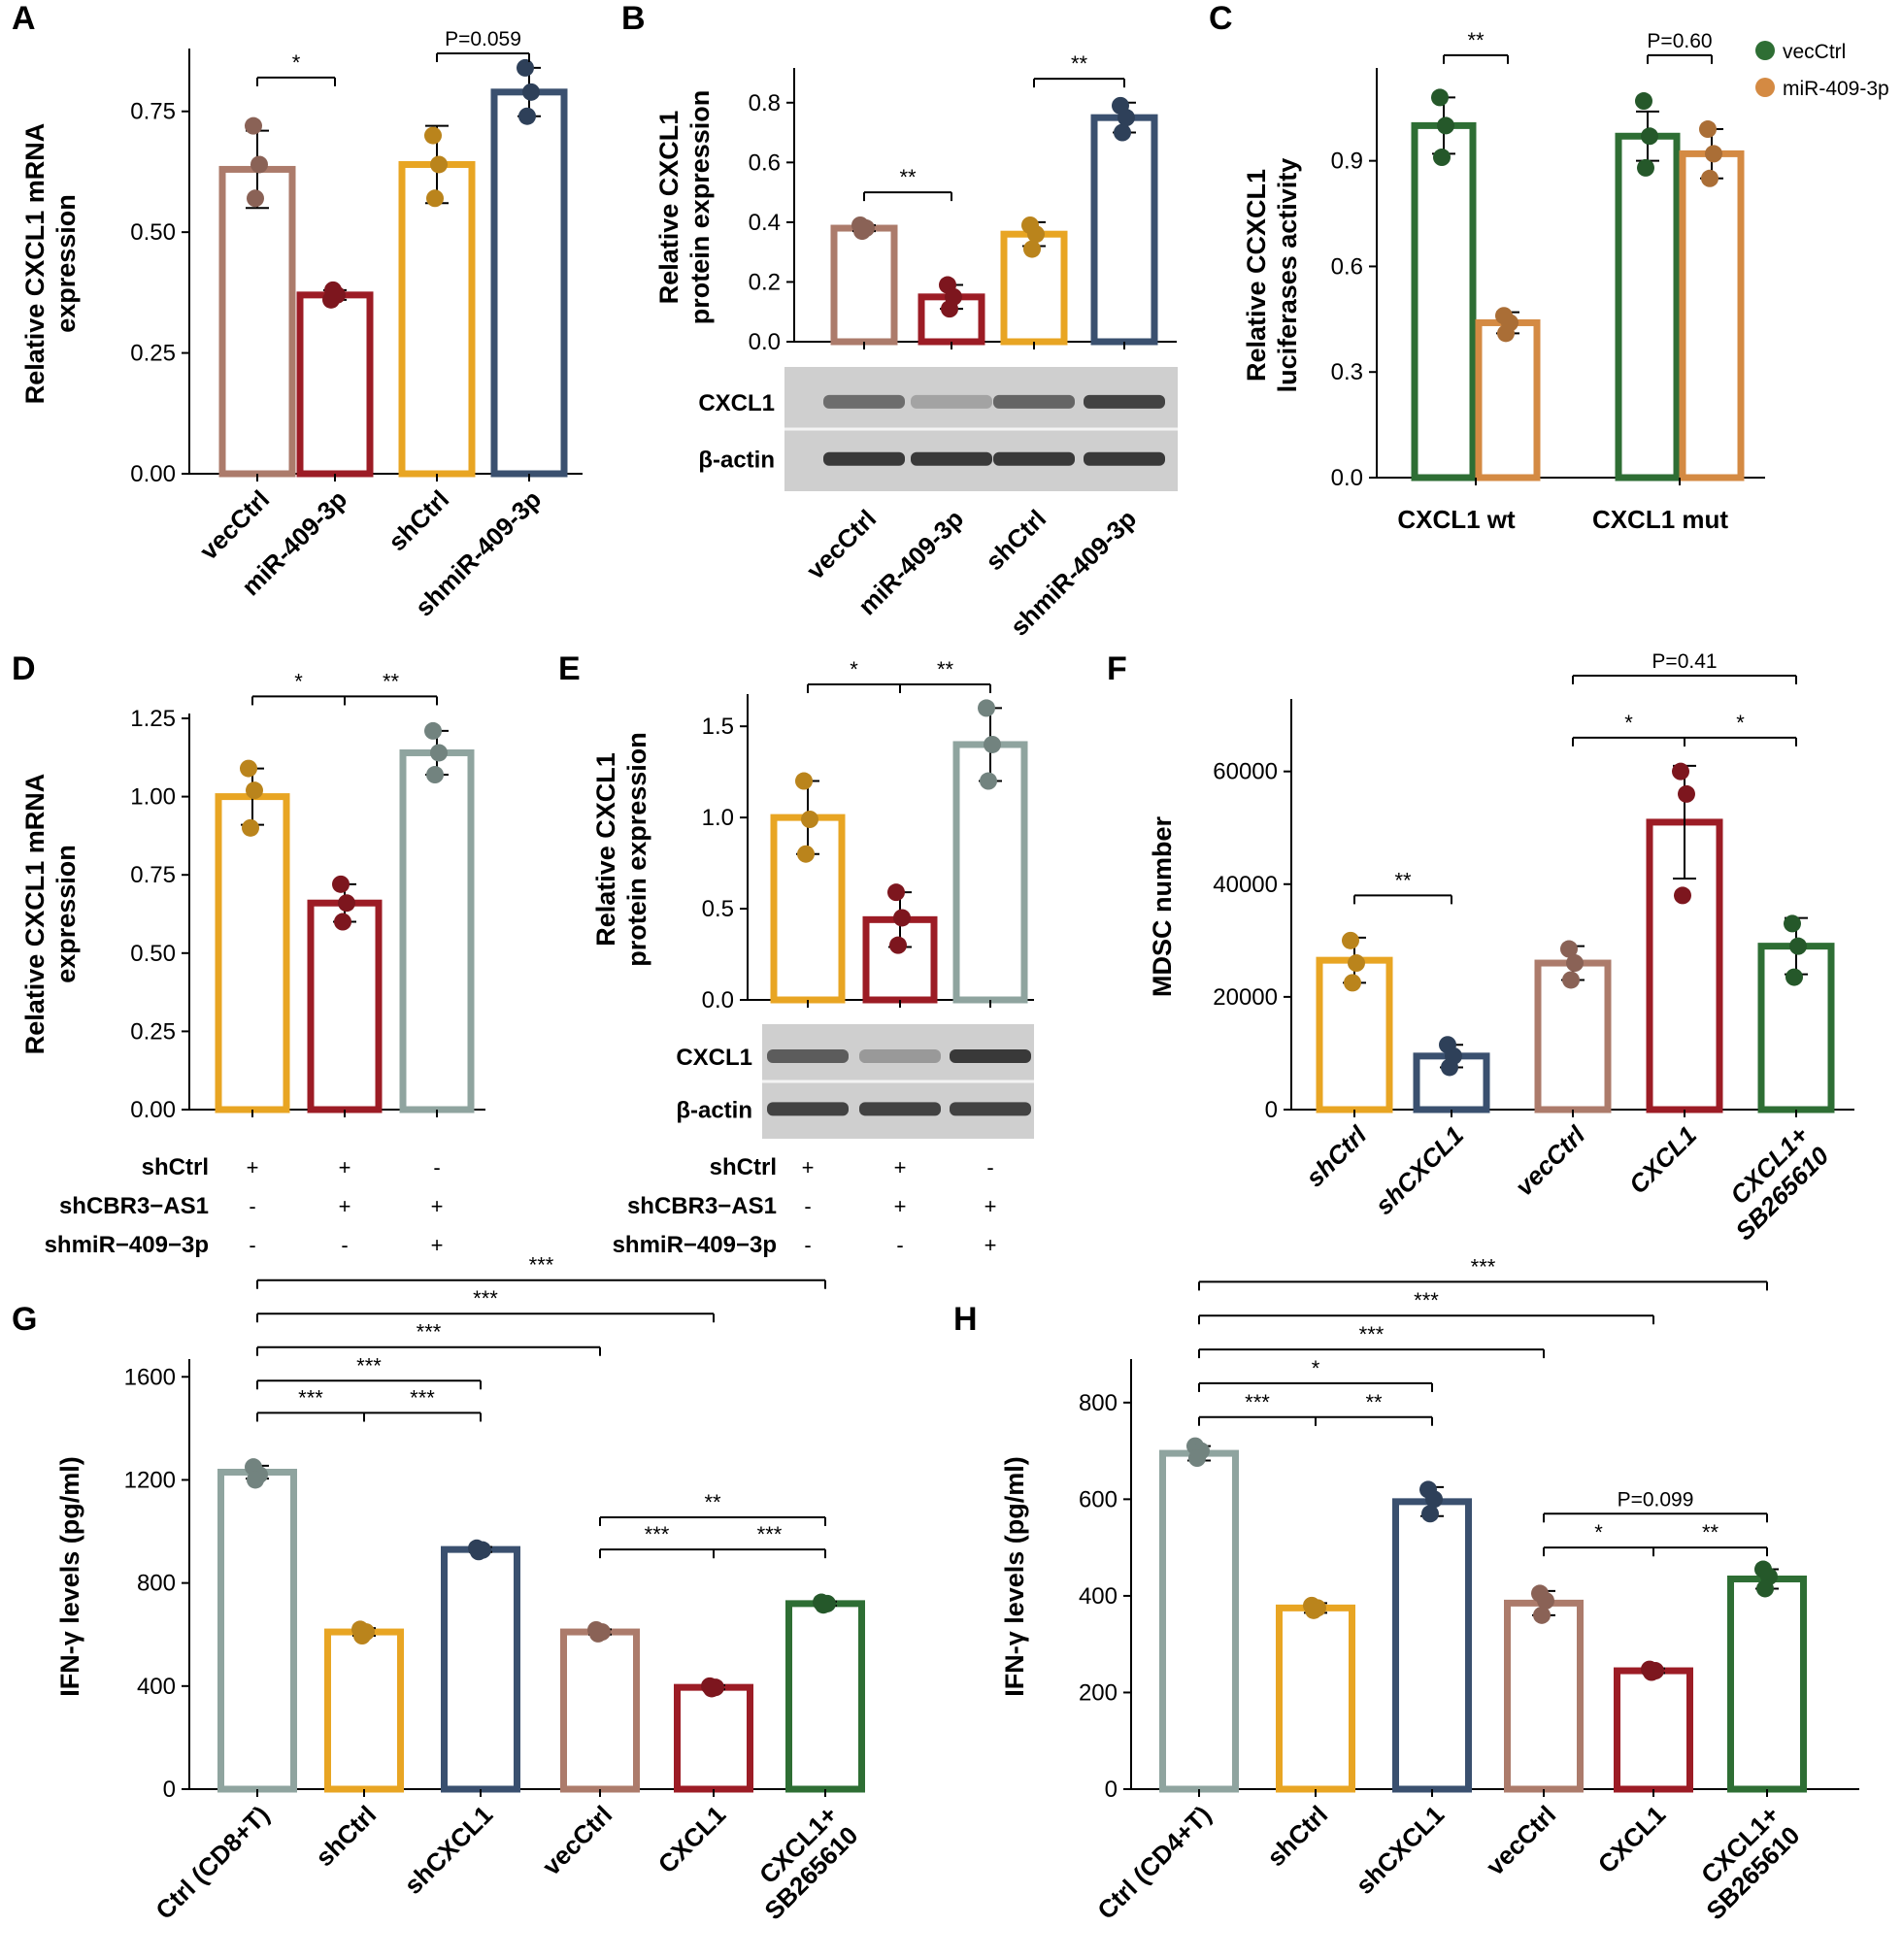 The height and width of the screenshot is (1960, 1902). What do you see at coordinates (150, 1480) in the screenshot?
I see `y-tick-label: 1200` at bounding box center [150, 1480].